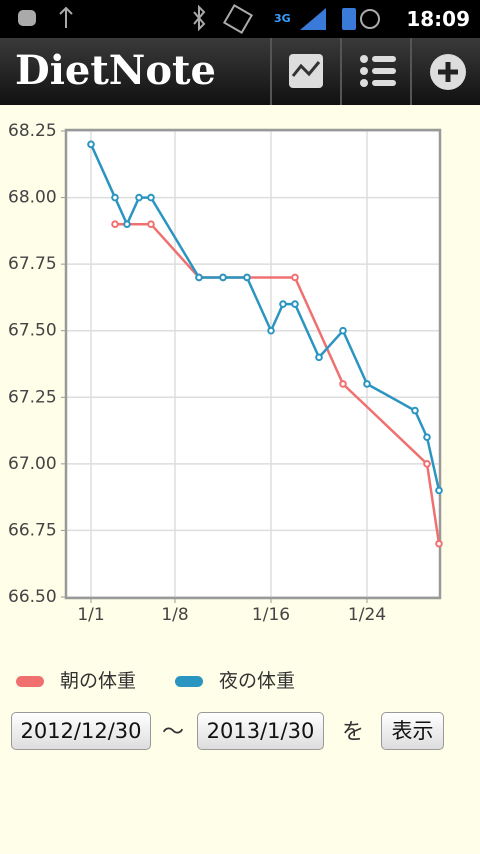 The height and width of the screenshot is (854, 480). I want to click on to-date: 2013/1/30, so click(260, 731).